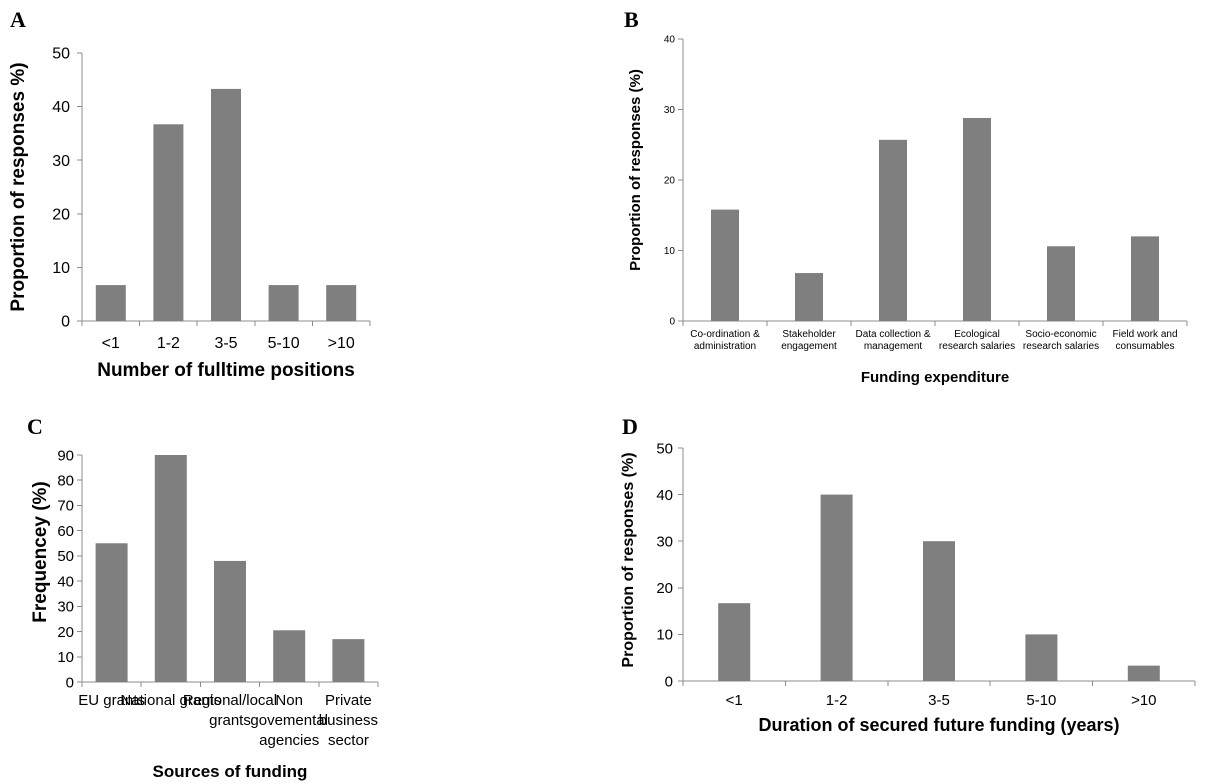 Image resolution: width=1212 pixels, height=784 pixels. Describe the element at coordinates (18, 19) in the screenshot. I see `panel-a-letter: A` at that location.